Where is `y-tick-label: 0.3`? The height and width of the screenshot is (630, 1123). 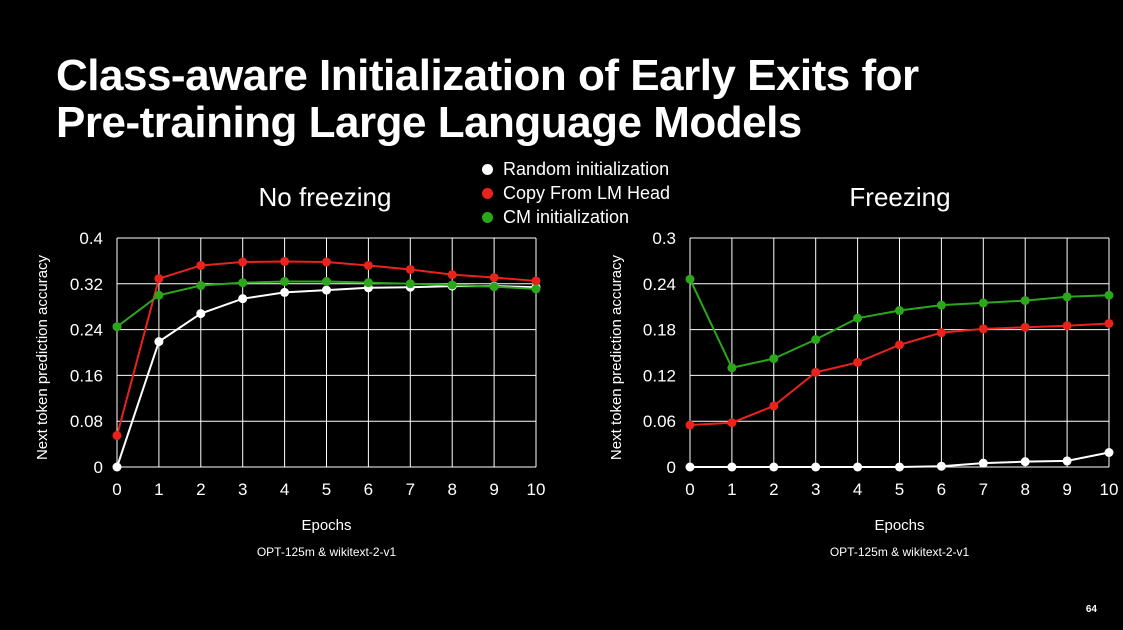 y-tick-label: 0.3 is located at coordinates (664, 238).